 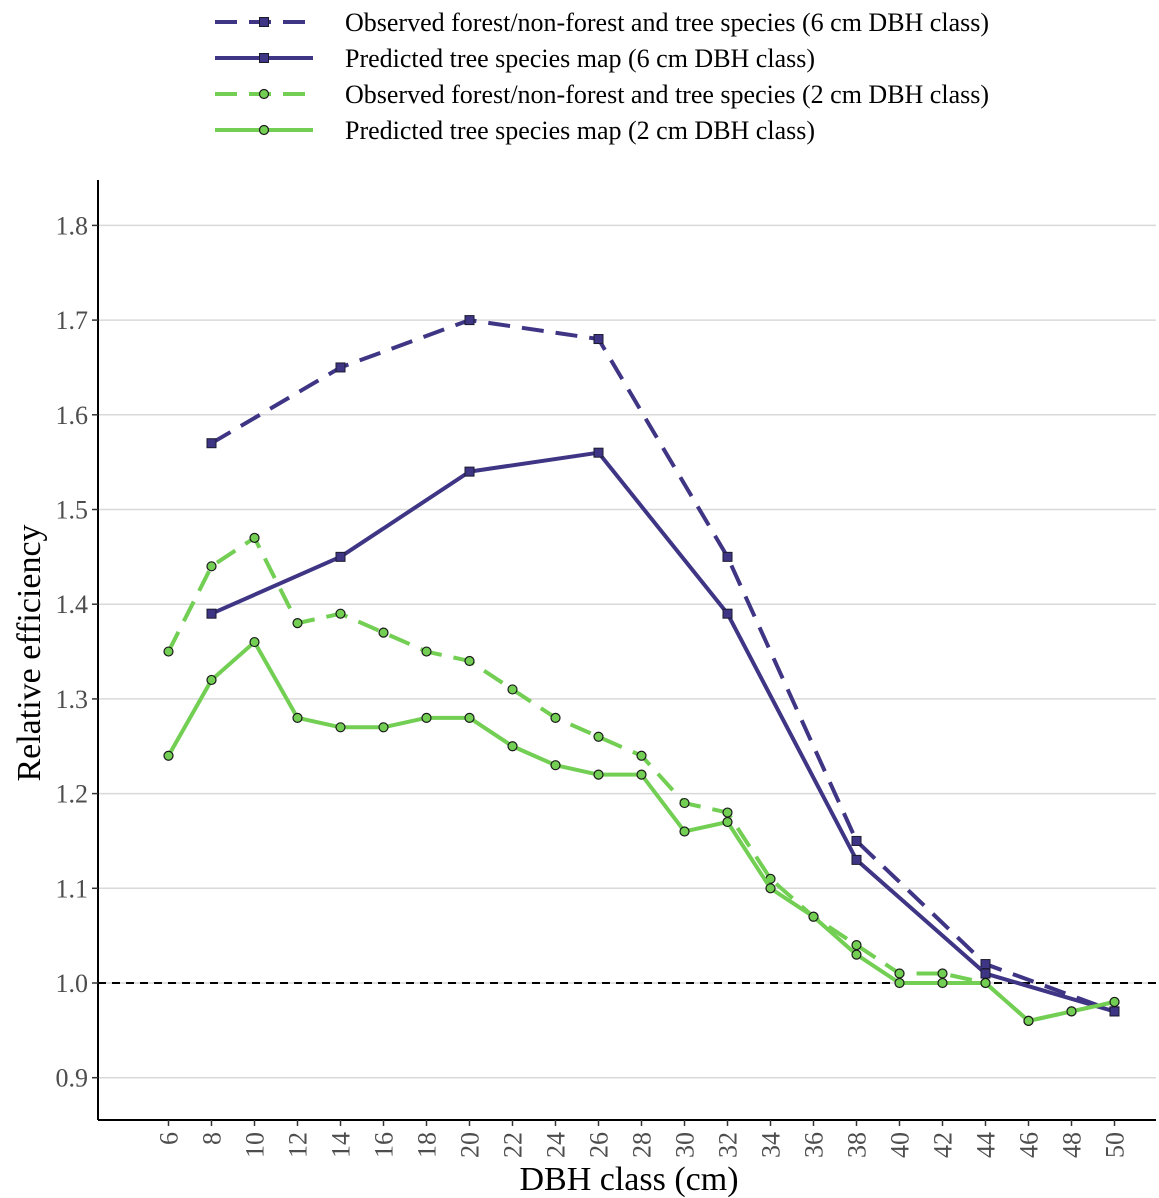 I want to click on x-tick-label: 42, so click(x=943, y=1145).